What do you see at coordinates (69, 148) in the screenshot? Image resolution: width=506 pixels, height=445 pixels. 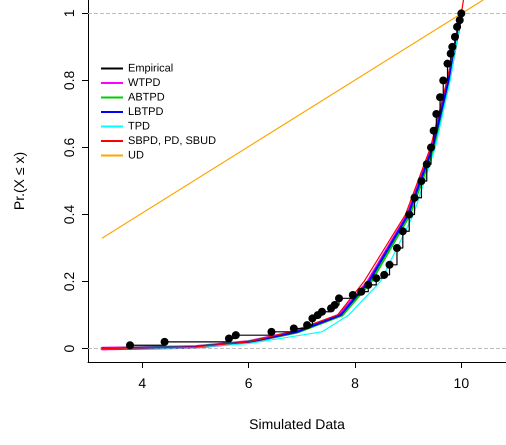 I see `y-tick-label: 0.6` at bounding box center [69, 148].